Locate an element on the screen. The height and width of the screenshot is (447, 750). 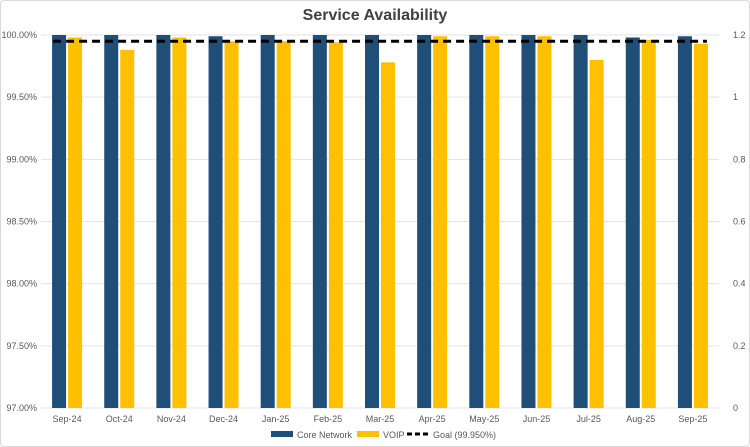
x-tick-label: Sep-24 is located at coordinates (67, 419).